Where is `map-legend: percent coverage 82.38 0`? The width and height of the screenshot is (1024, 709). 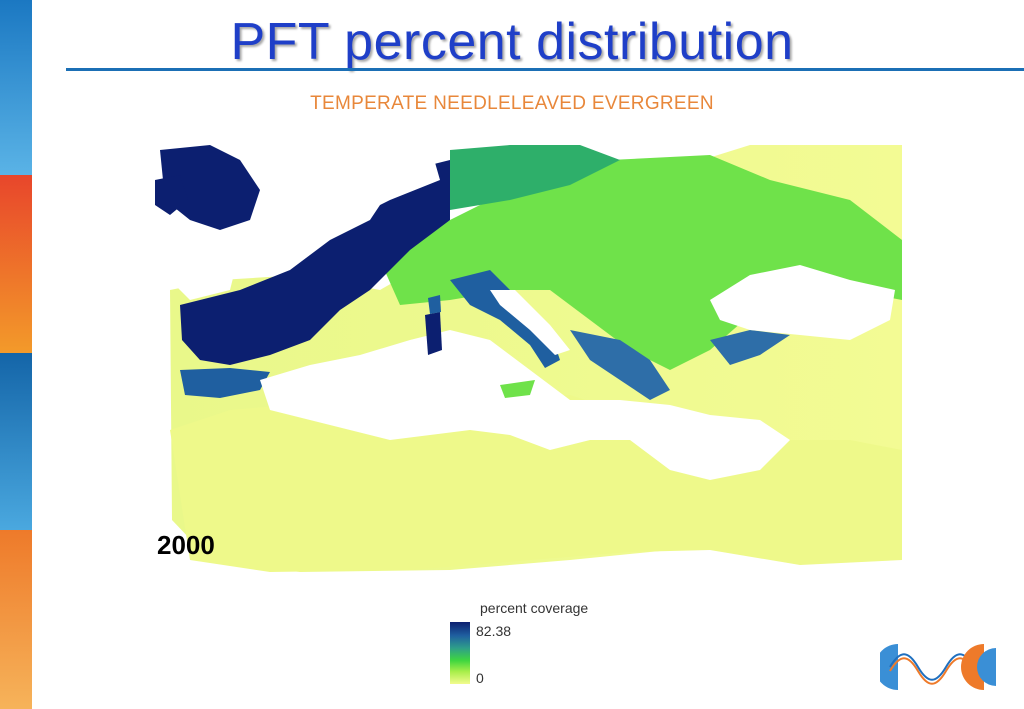
map-legend: percent coverage 82.38 0 is located at coordinates (540, 648).